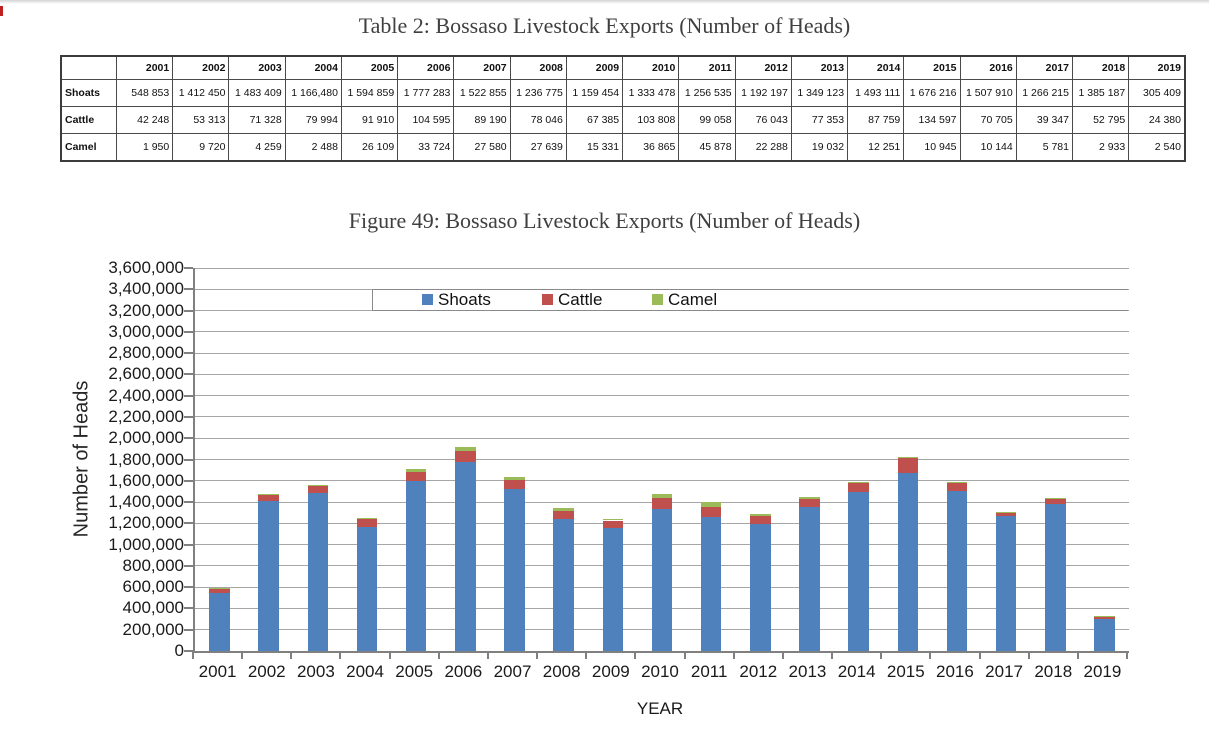 The image size is (1209, 749). Describe the element at coordinates (707, 93) in the screenshot. I see `table-cell: 1 256 535` at that location.